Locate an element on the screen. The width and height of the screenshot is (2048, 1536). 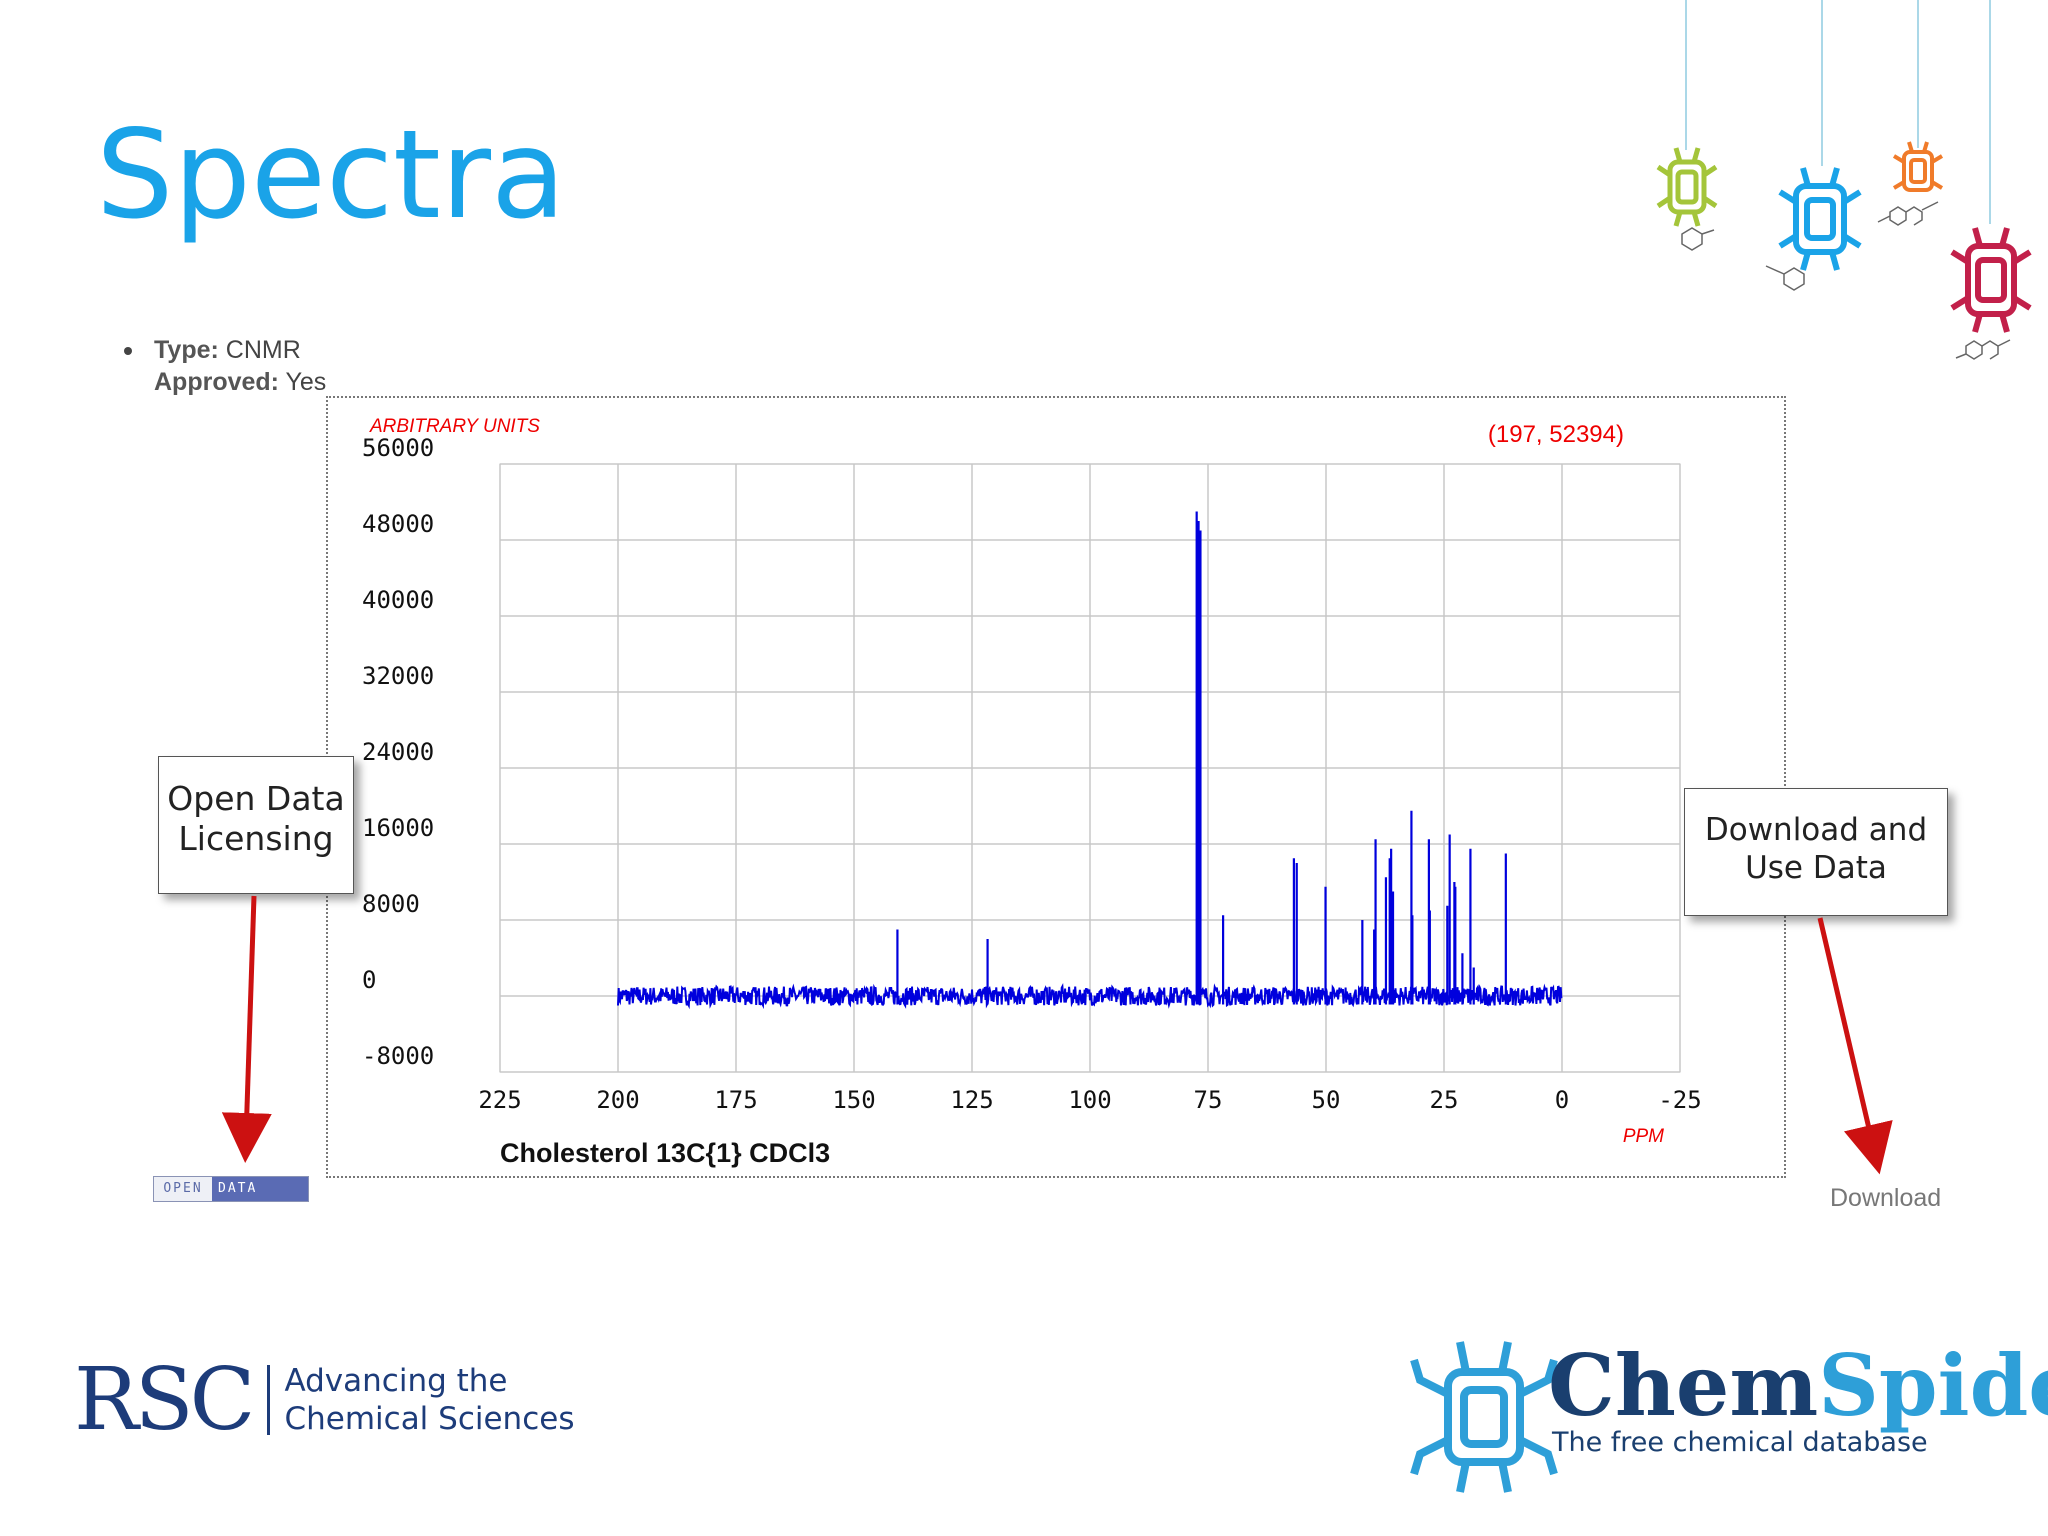
approved-value: Yes is located at coordinates (306, 382).